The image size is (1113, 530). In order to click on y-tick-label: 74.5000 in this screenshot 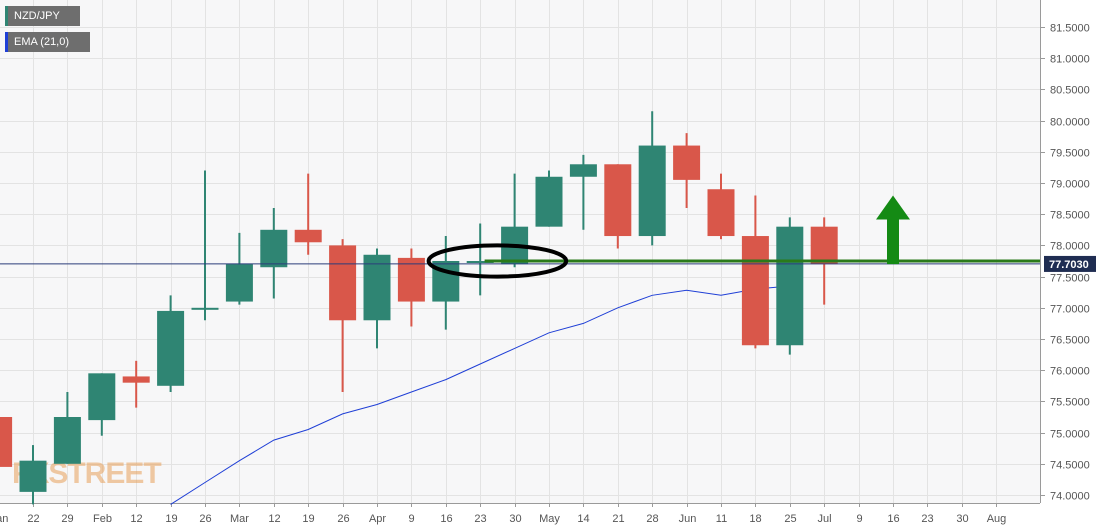, I will do `click(1070, 466)`.